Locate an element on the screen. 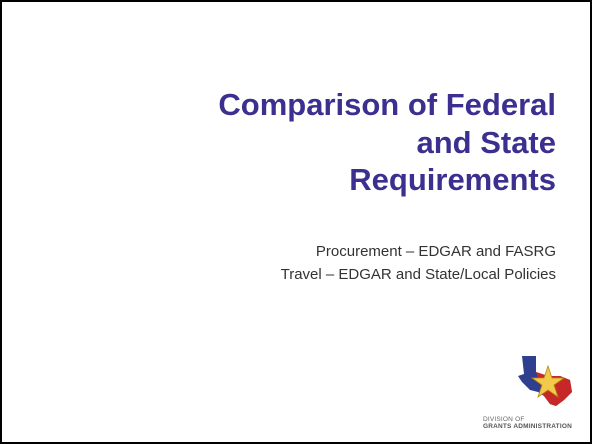  logo-graphic is located at coordinates (545, 381).